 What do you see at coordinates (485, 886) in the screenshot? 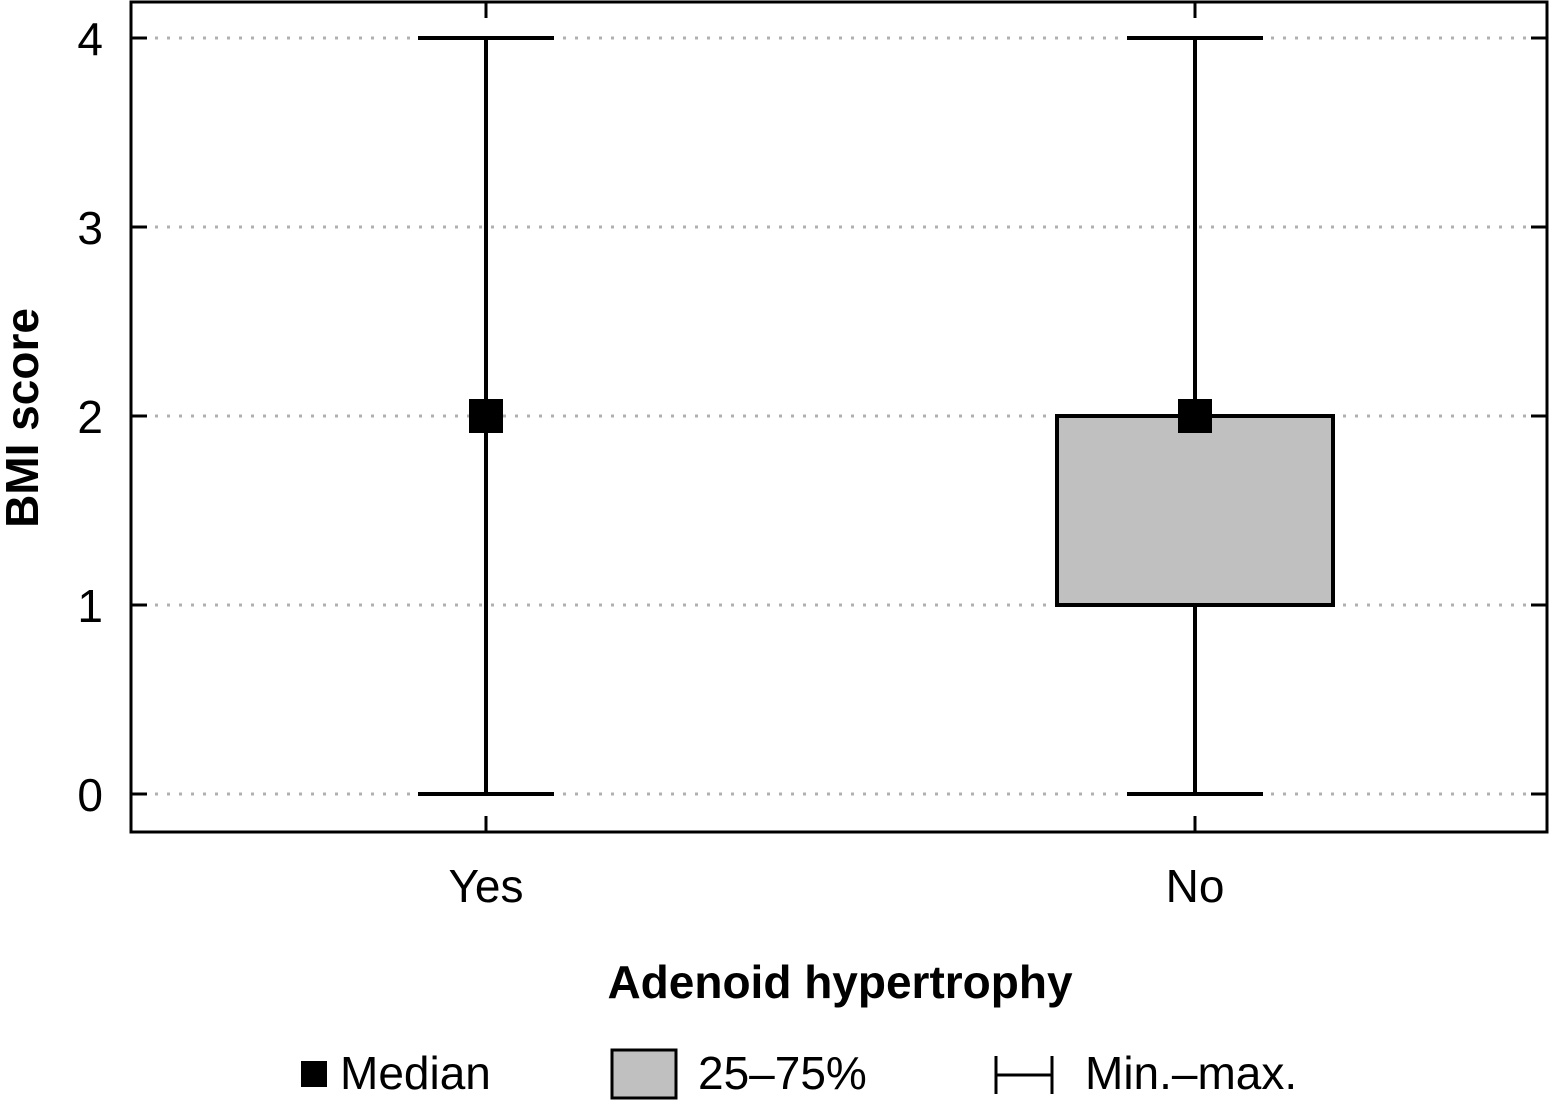
I see `x-tick-label-yes: Yes` at bounding box center [485, 886].